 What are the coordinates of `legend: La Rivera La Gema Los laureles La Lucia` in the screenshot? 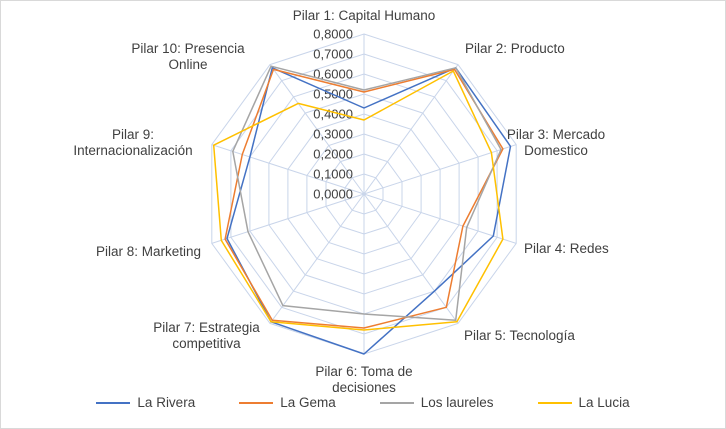 It's located at (363, 402).